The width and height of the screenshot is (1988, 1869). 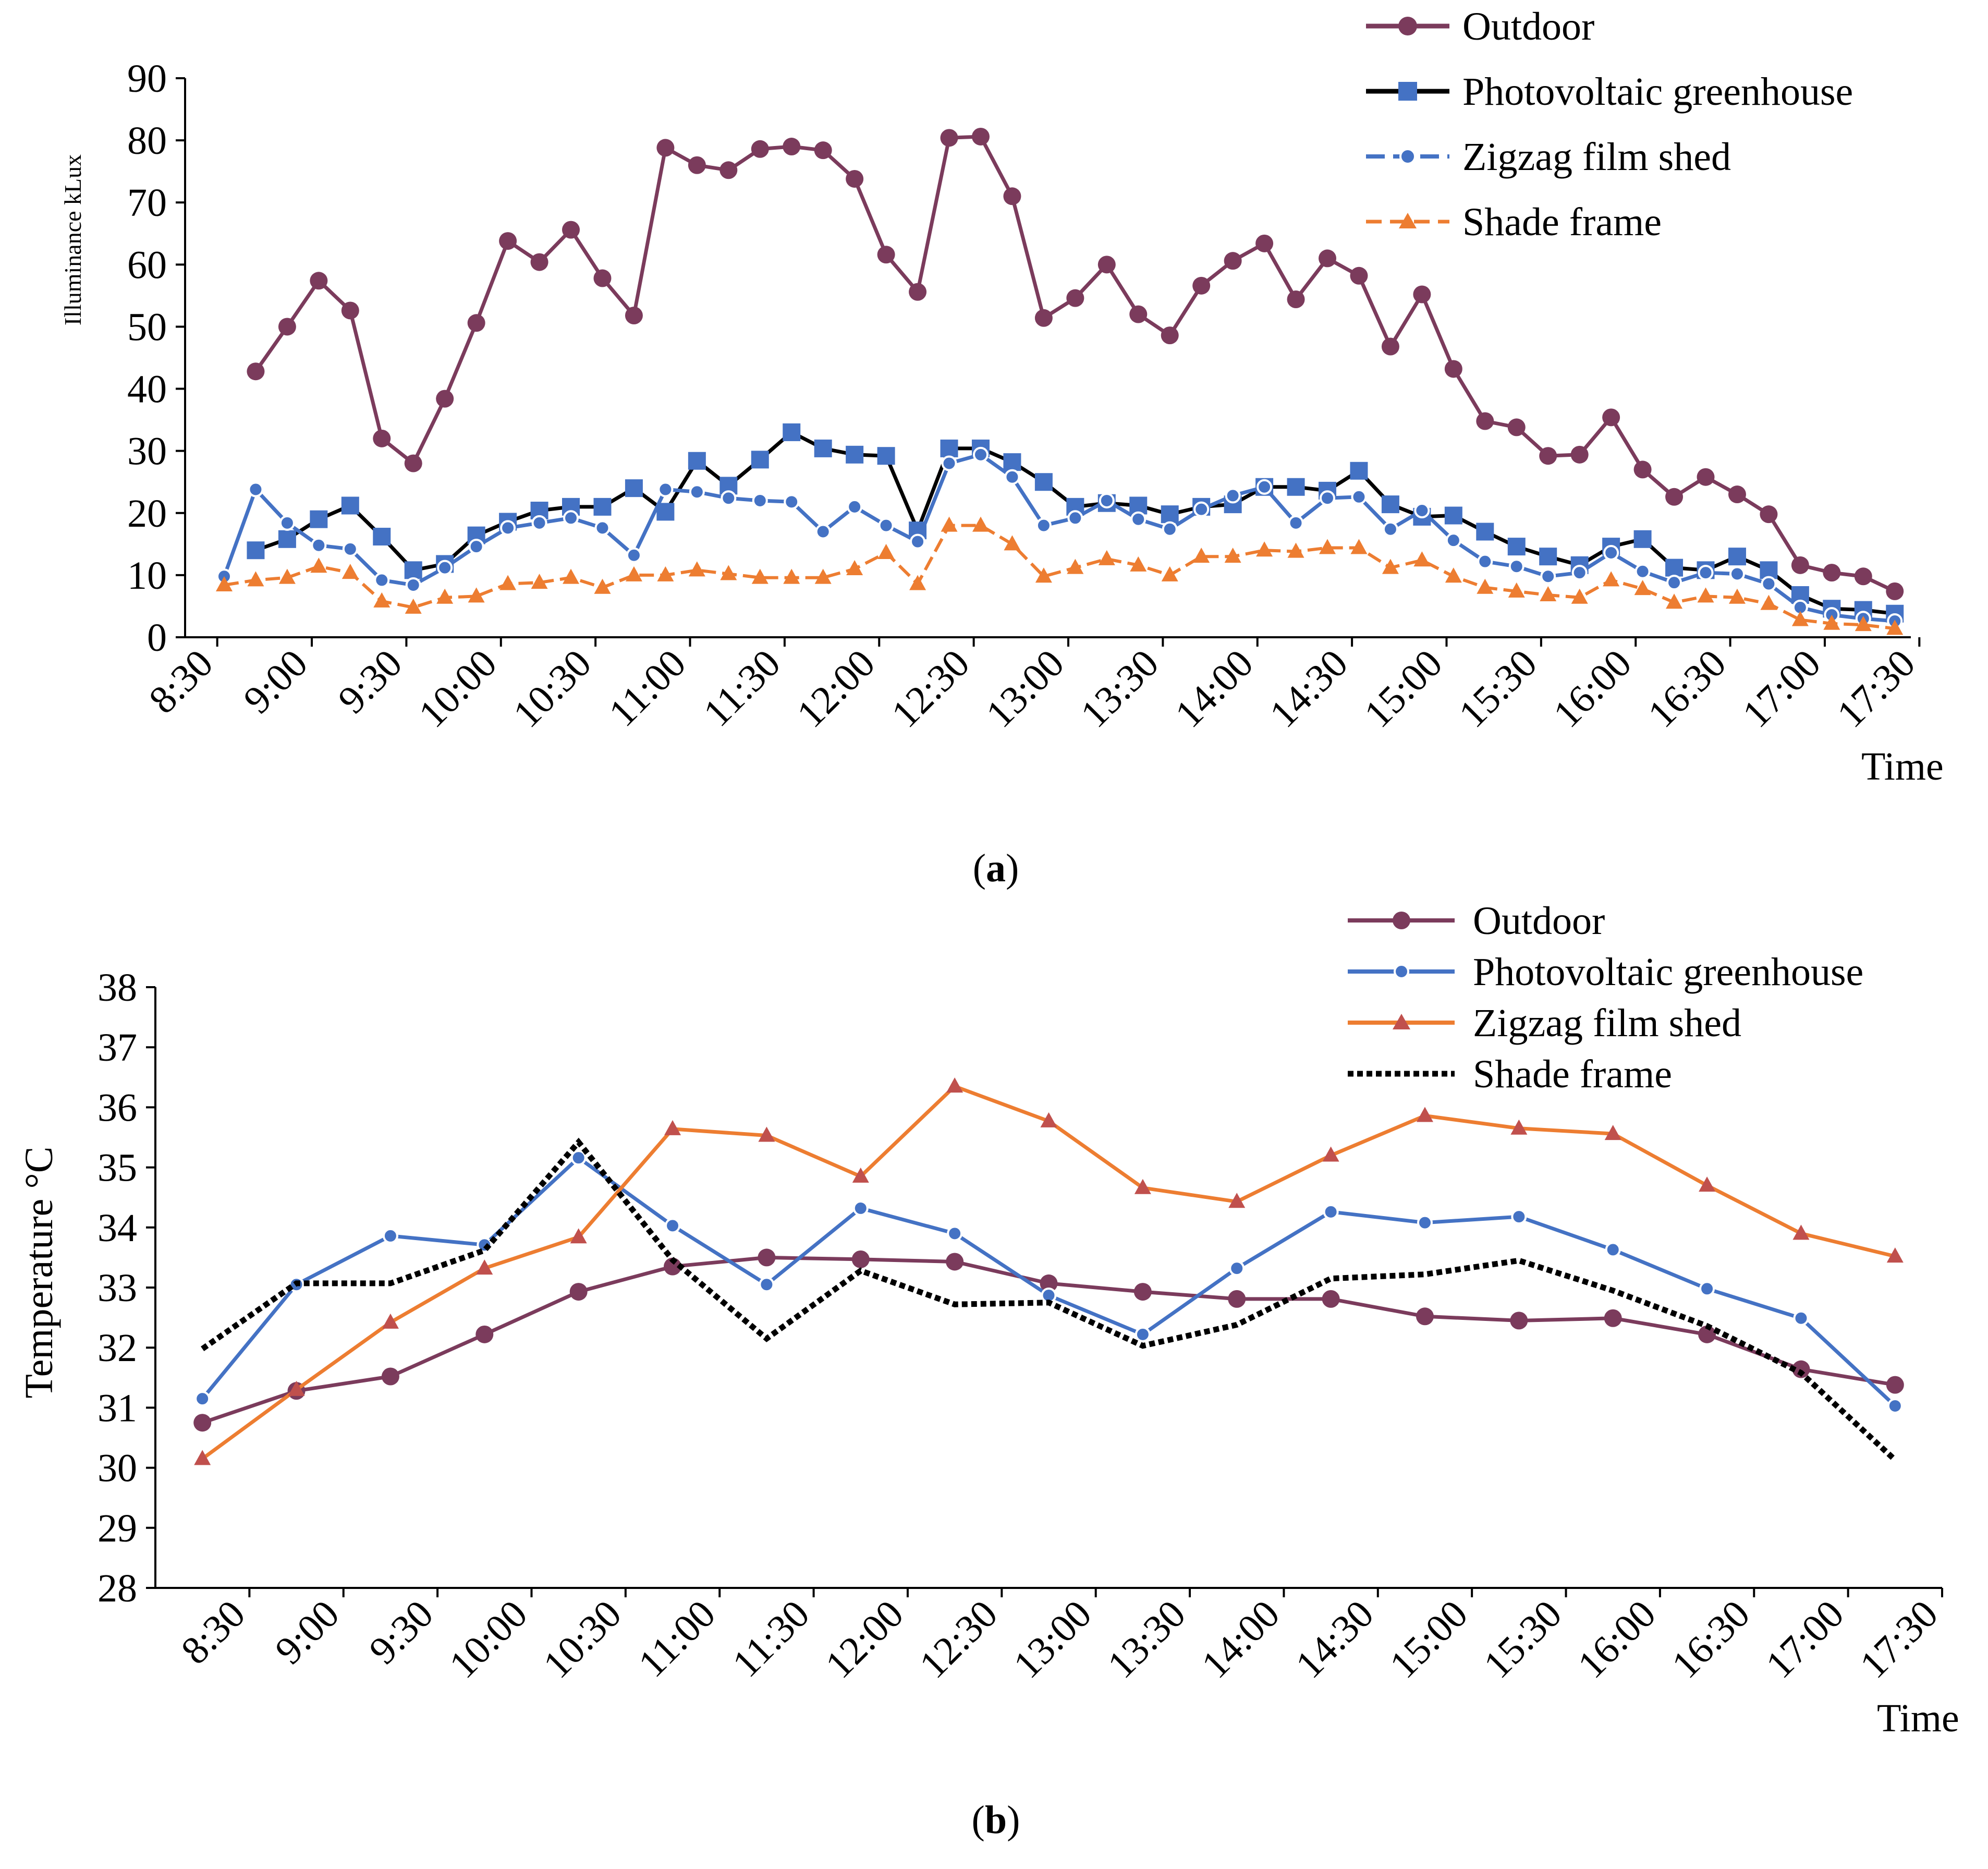 I want to click on legend-a-photovoltaic: Photovoltaic greenhouse, so click(x=1609, y=92).